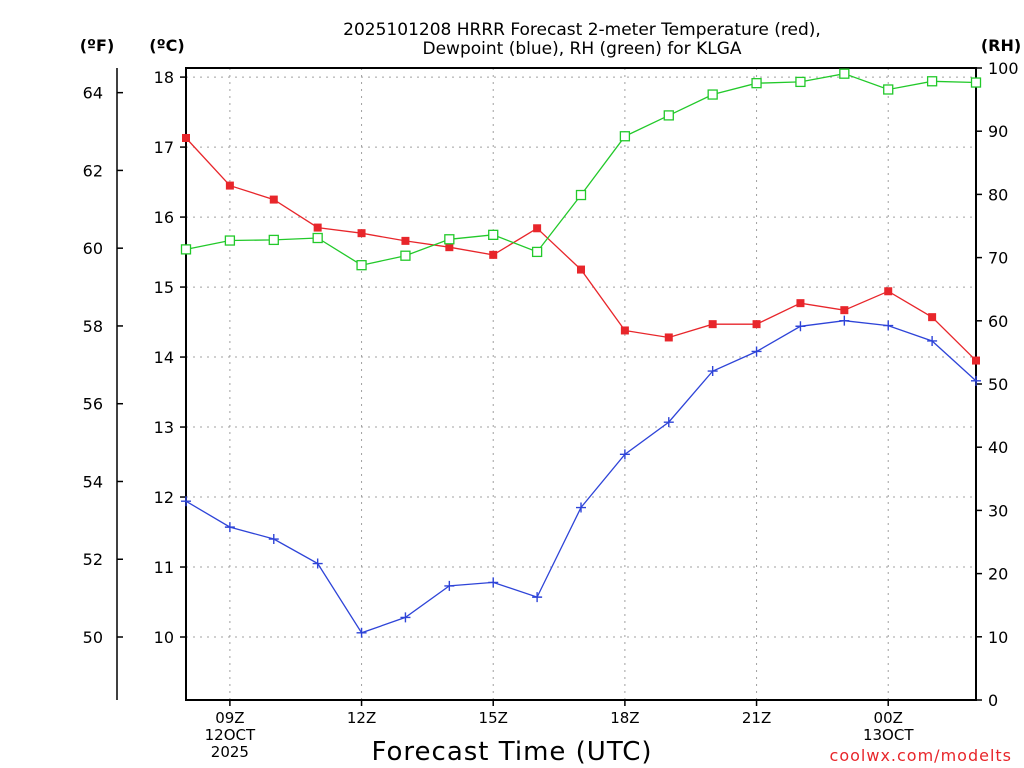 The width and height of the screenshot is (1024, 768). What do you see at coordinates (164, 637) in the screenshot?
I see `celsius-tick-label: 10` at bounding box center [164, 637].